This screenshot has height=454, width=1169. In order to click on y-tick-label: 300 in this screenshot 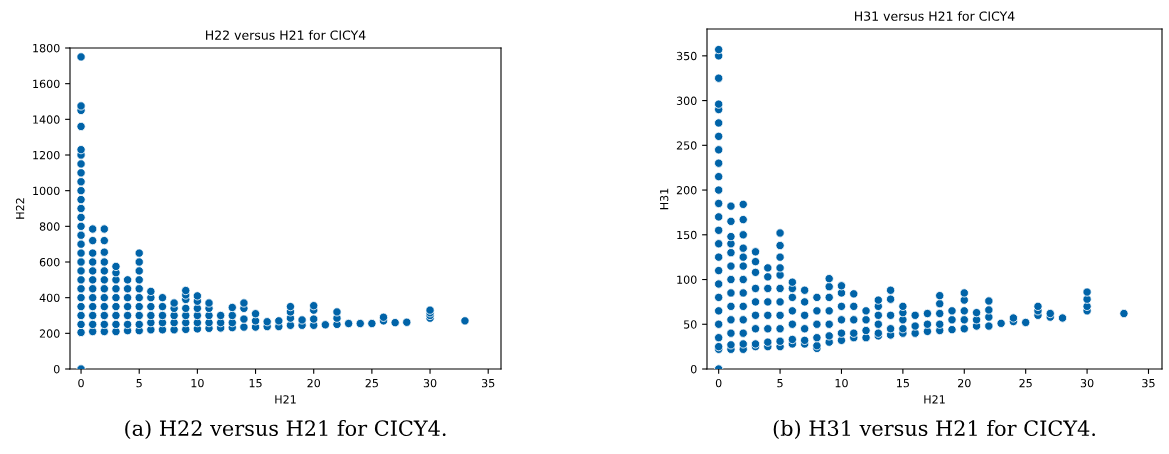, I will do `click(686, 100)`.